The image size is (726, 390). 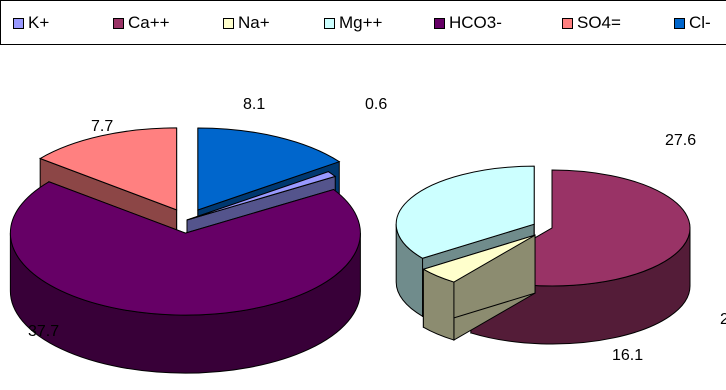 What do you see at coordinates (254, 22) in the screenshot?
I see `legend-label: Na+` at bounding box center [254, 22].